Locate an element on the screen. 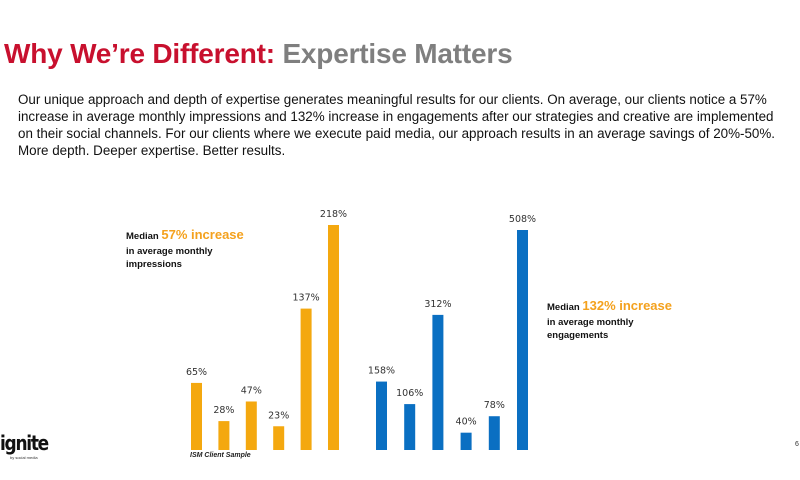 The image size is (800, 480). note-line: impressions is located at coordinates (154, 264).